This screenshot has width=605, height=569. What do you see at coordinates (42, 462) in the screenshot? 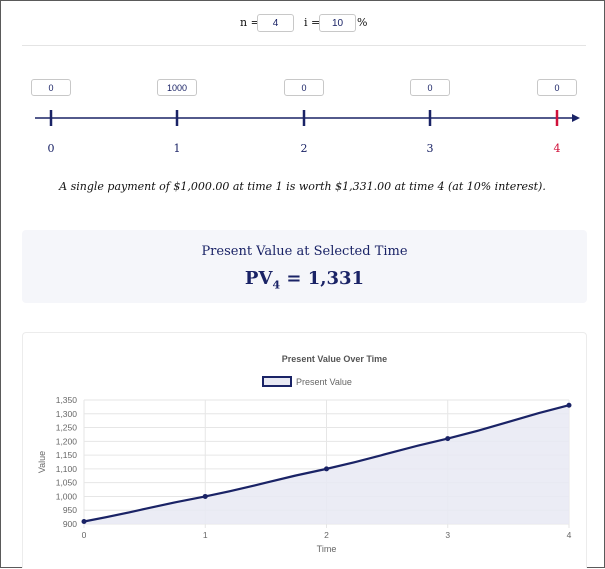
I see `y-axis-title: Value` at bounding box center [42, 462].